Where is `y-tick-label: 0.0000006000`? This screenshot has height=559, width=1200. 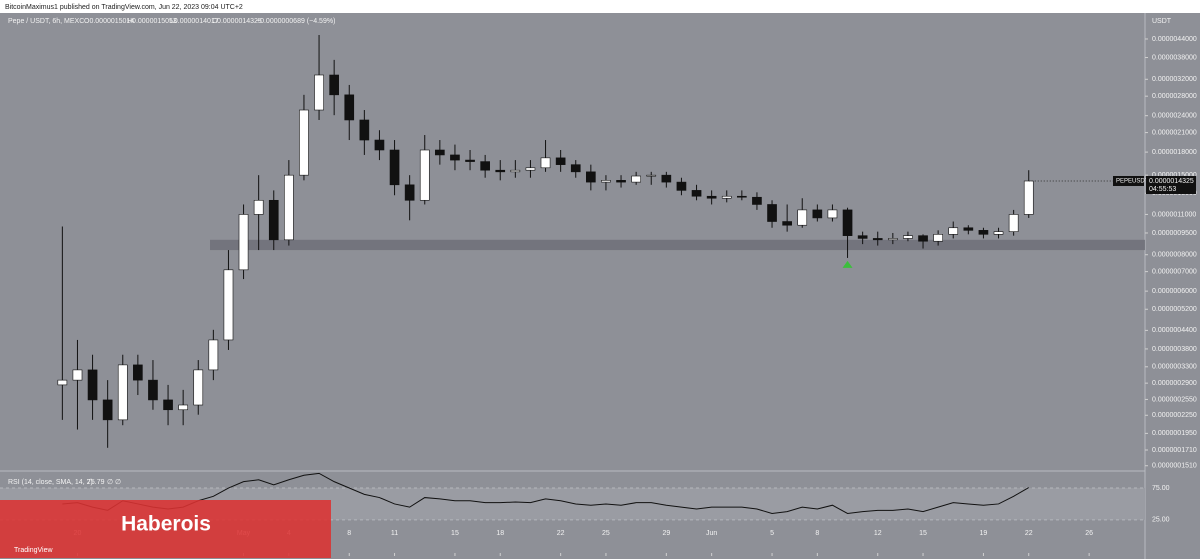
y-tick-label: 0.0000006000 is located at coordinates (1174, 291).